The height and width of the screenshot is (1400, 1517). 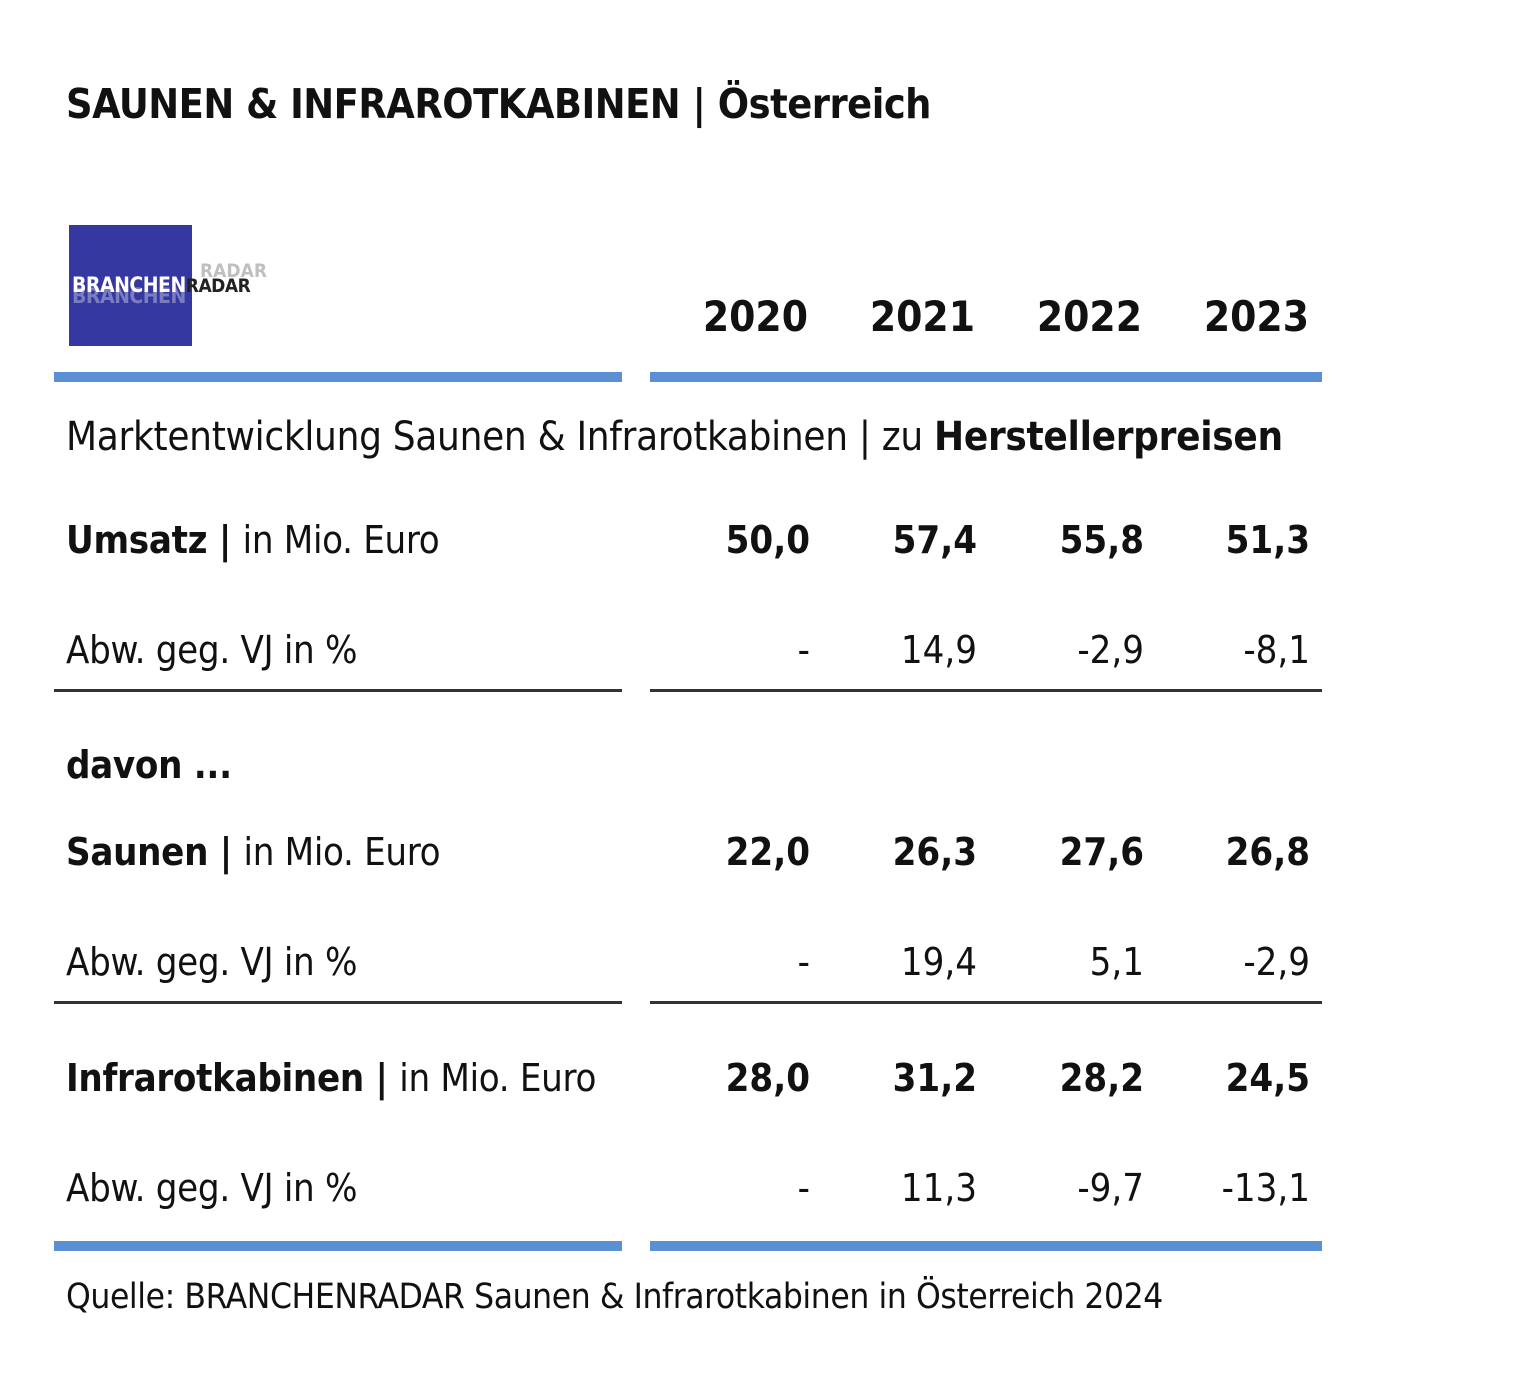 I want to click on table-cell: 26,3, so click(x=934, y=852).